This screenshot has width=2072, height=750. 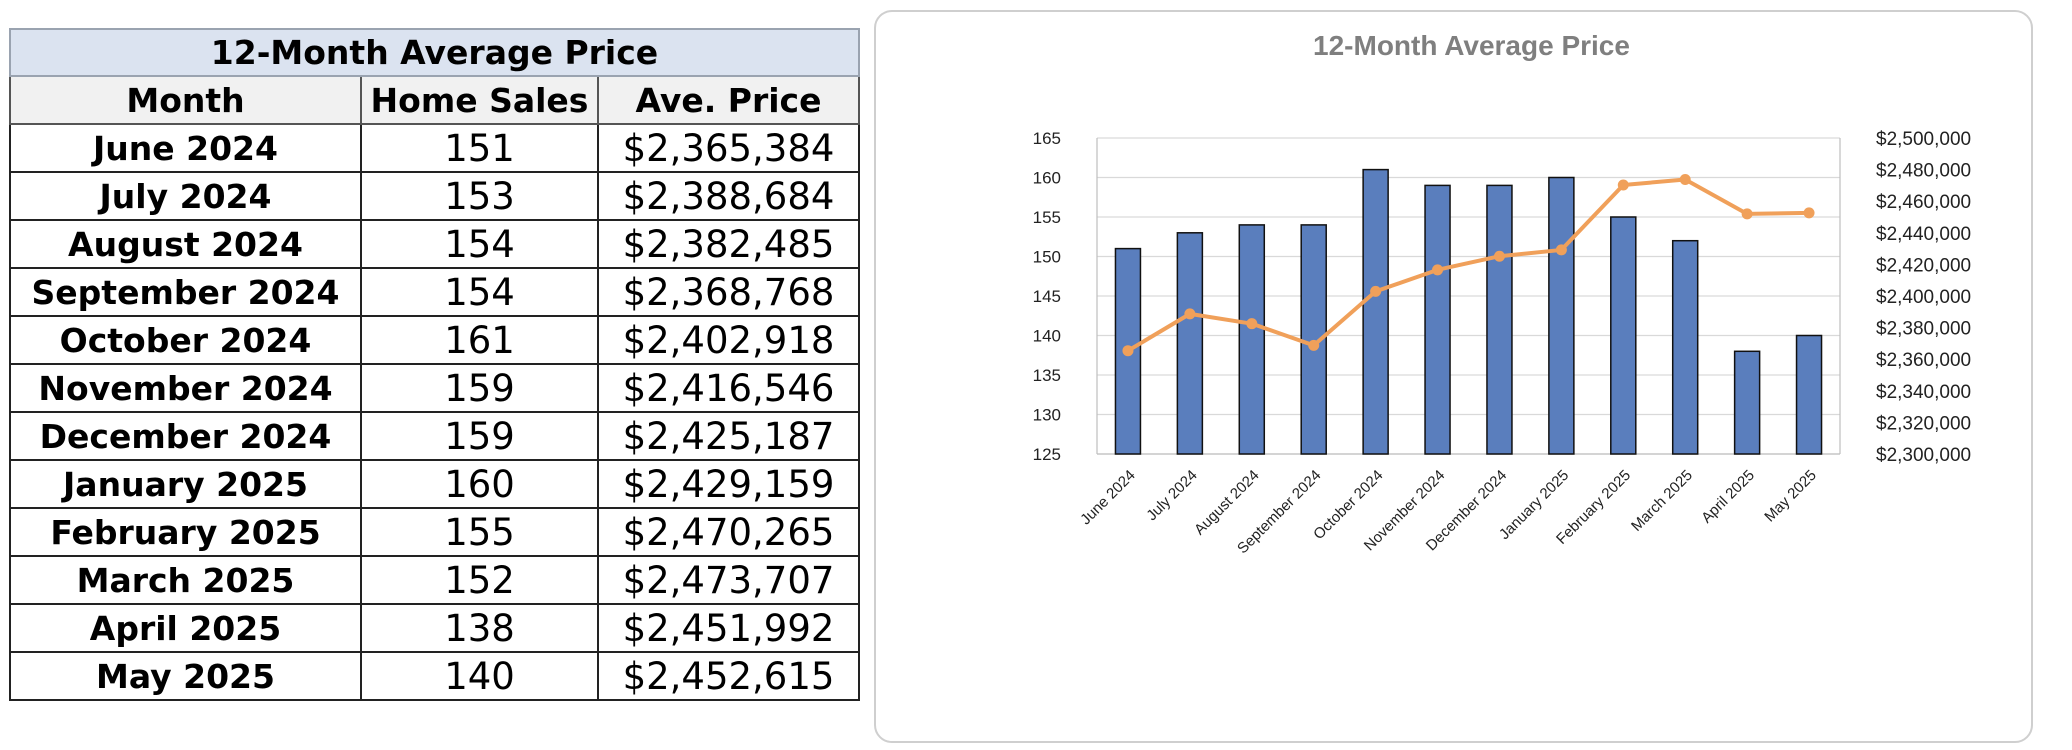 What do you see at coordinates (1662, 501) in the screenshot?
I see `x-tick-label: March 2025` at bounding box center [1662, 501].